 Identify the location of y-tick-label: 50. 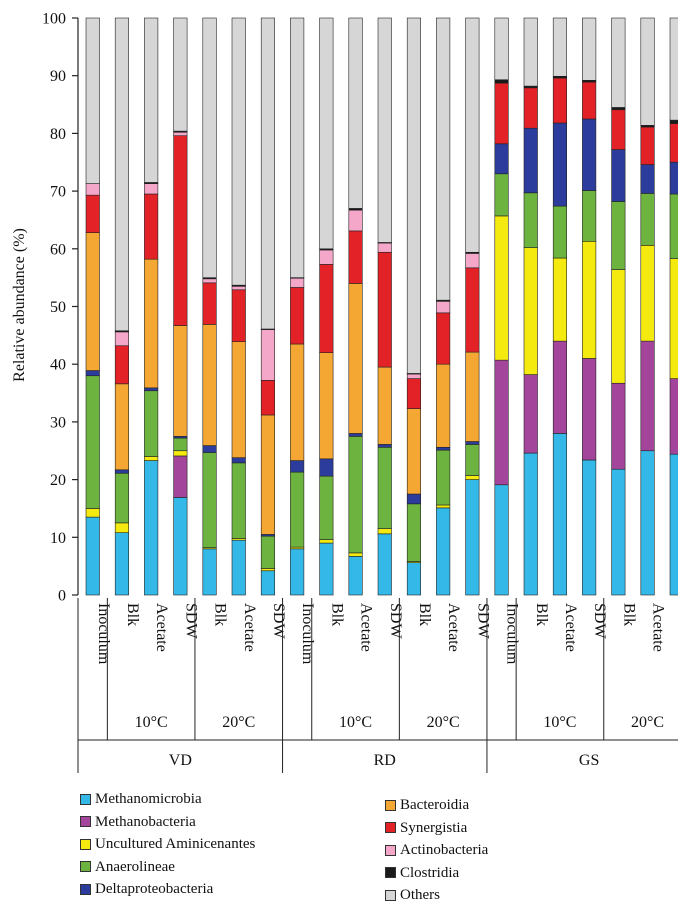
(58, 307).